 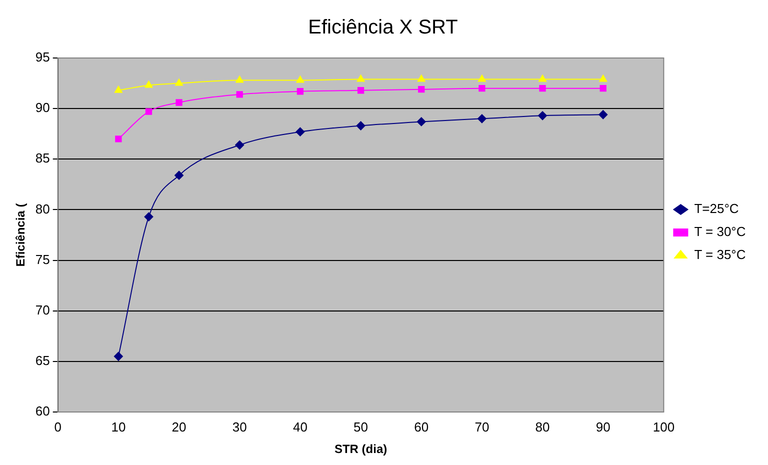 What do you see at coordinates (58, 426) in the screenshot?
I see `x-tick-label: 0` at bounding box center [58, 426].